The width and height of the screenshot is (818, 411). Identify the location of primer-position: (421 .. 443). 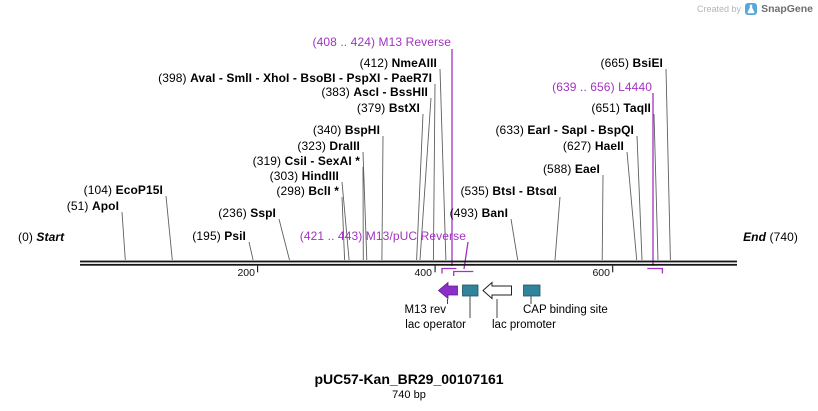
(331, 236).